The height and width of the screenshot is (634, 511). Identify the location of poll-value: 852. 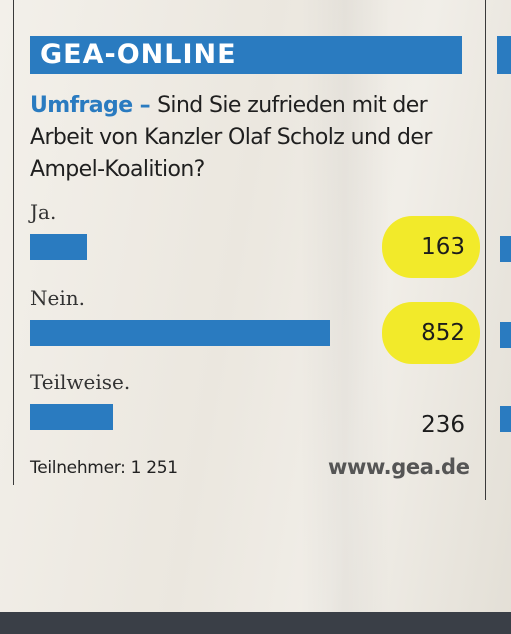
(443, 333).